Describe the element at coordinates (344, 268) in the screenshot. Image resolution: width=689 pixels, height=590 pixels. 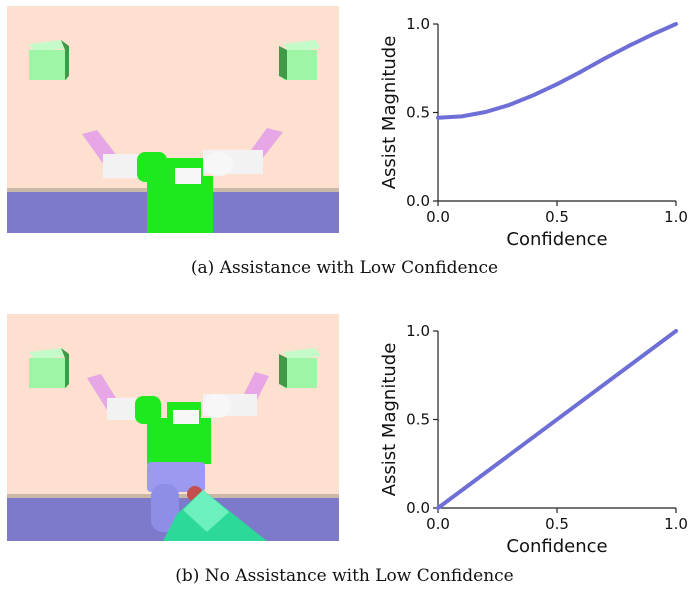
I see `caption-a: (a) Assistance with Low Confidence` at that location.